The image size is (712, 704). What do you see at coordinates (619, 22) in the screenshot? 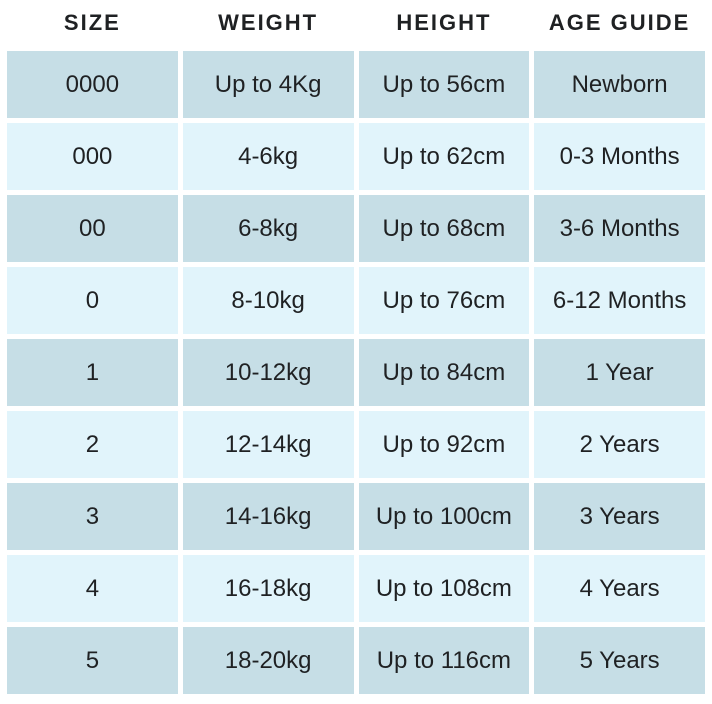
I see `column-header-age-guide: AGE GUIDE` at bounding box center [619, 22].